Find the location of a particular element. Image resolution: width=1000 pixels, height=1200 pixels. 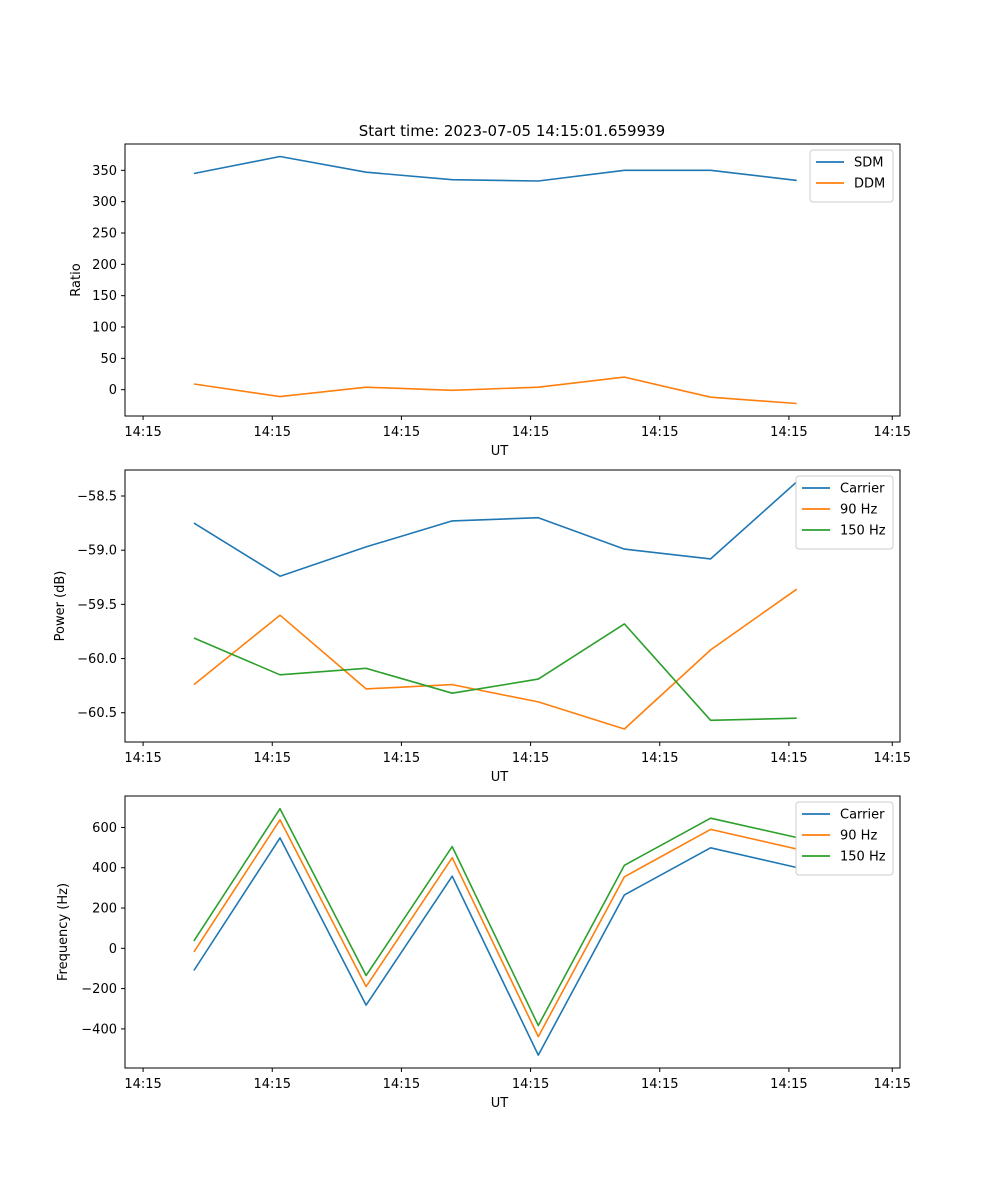

y-tick-label: −60.5 is located at coordinates (97, 713).